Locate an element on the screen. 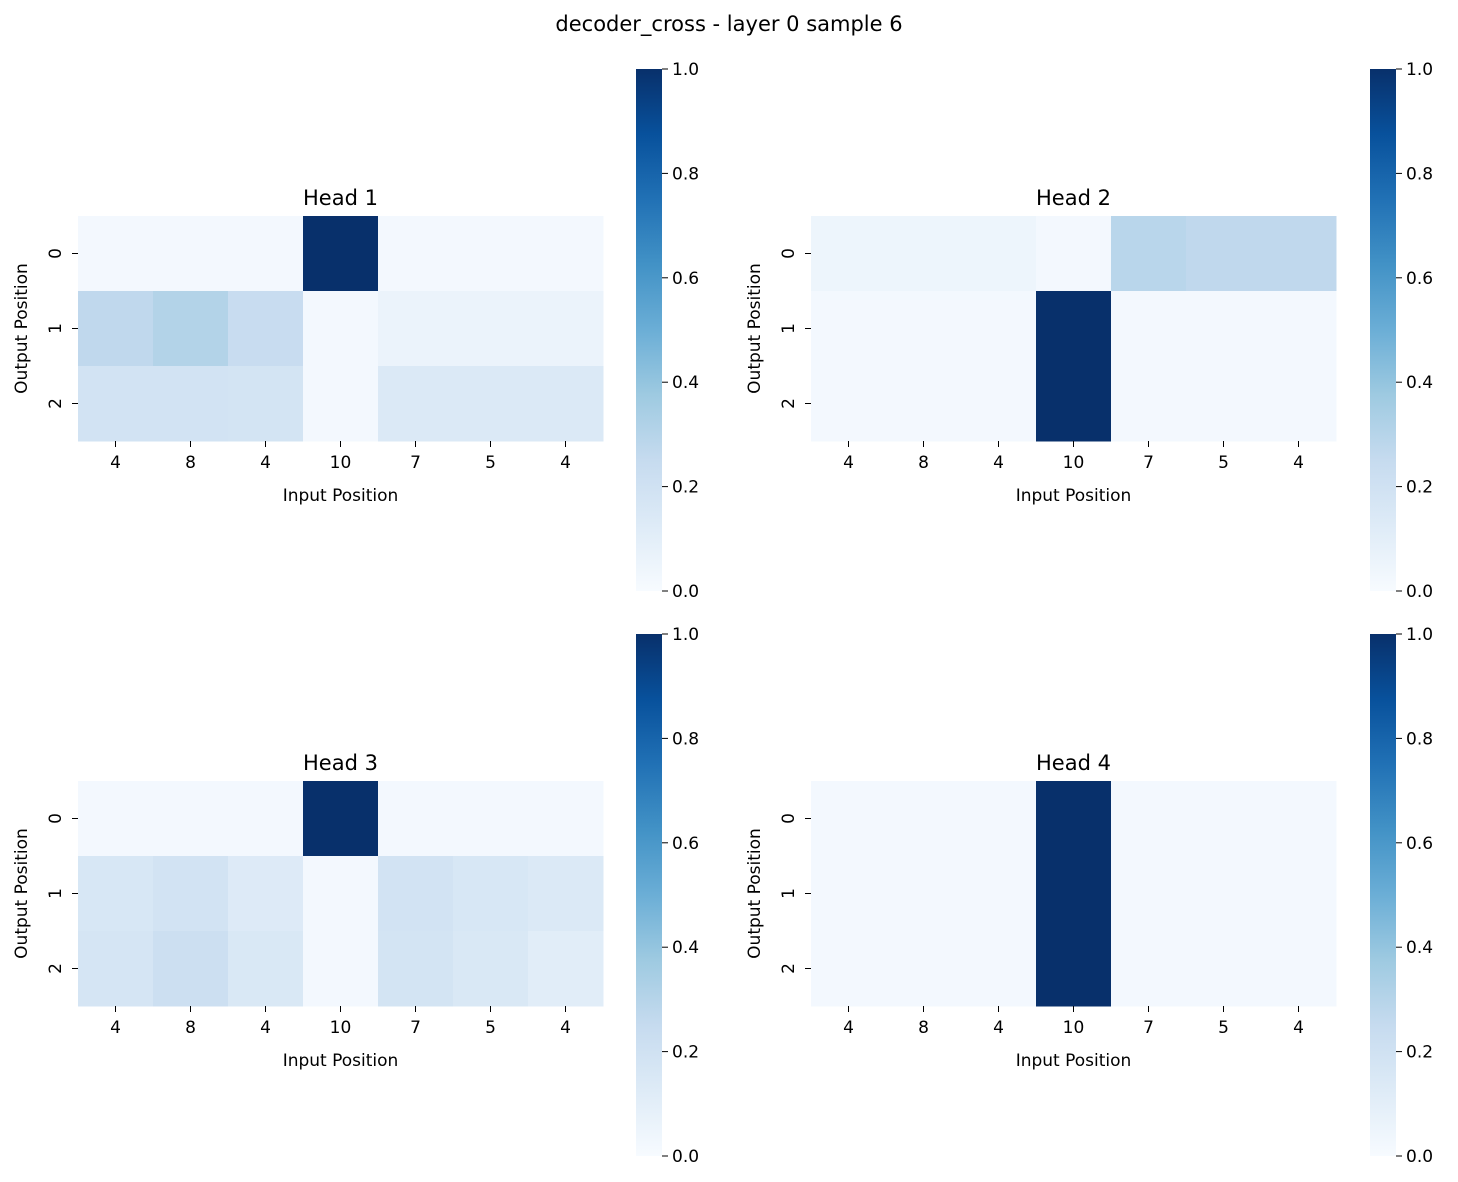 This screenshot has height=1182, width=1458. colorbar-tick-label: 0.6 is located at coordinates (1419, 844).